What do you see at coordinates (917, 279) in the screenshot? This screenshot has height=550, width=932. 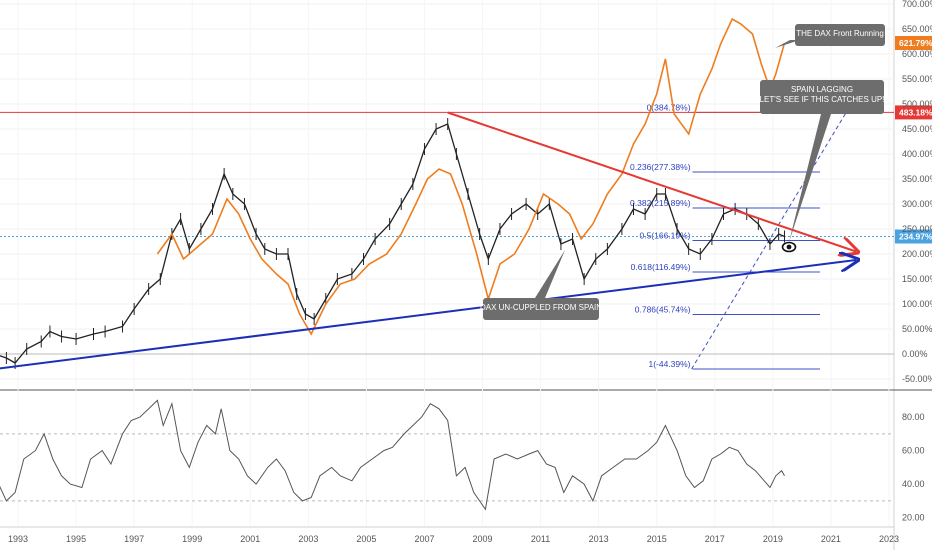 I see `y-tick-label: 150.00%` at bounding box center [917, 279].